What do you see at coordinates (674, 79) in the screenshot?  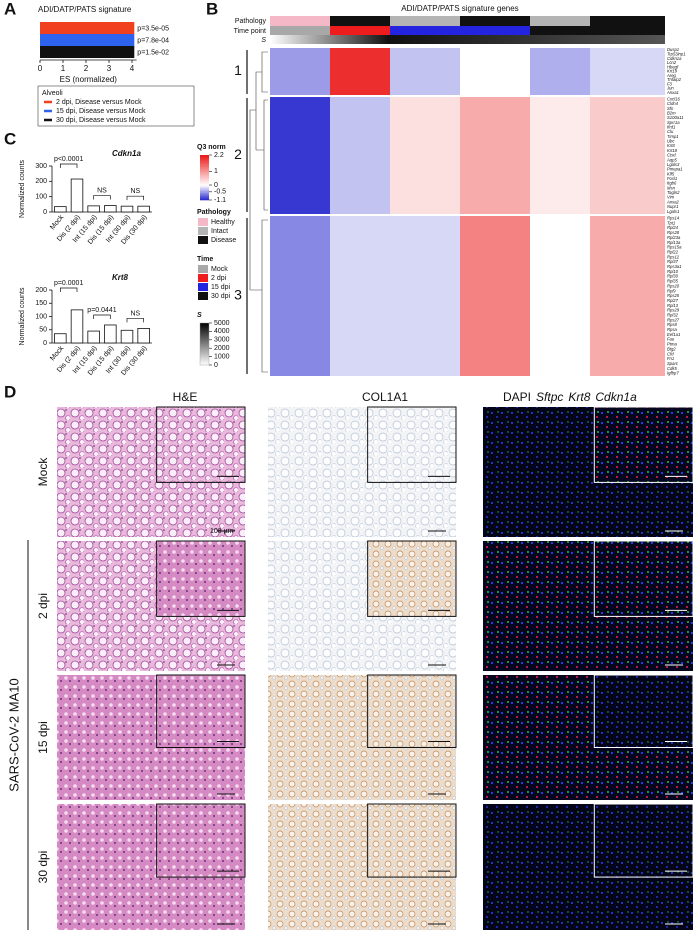 I see `gene-label: Tnfaip2` at bounding box center [674, 79].